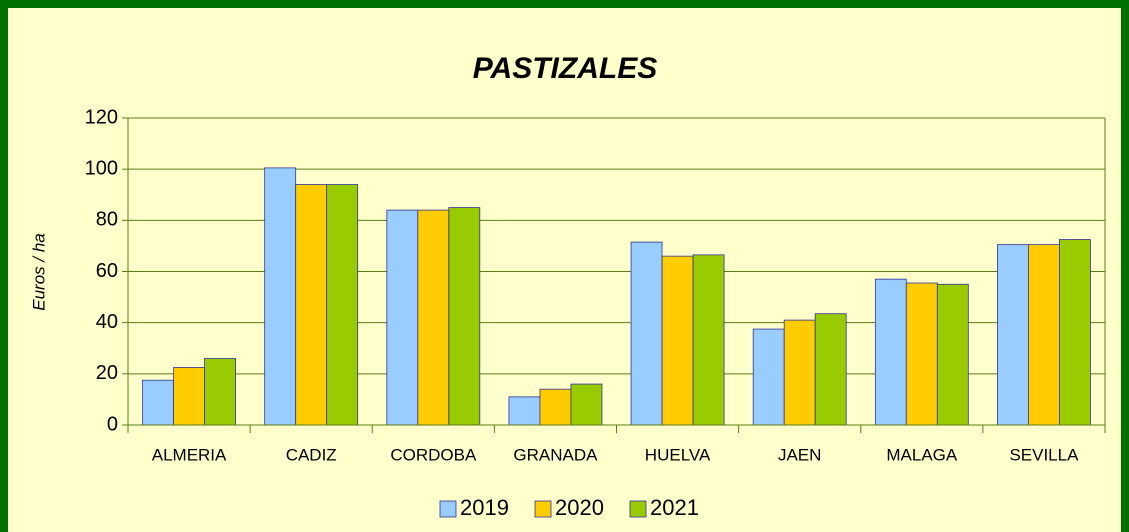  What do you see at coordinates (101, 117) in the screenshot?
I see `y-tick-label: 120` at bounding box center [101, 117].